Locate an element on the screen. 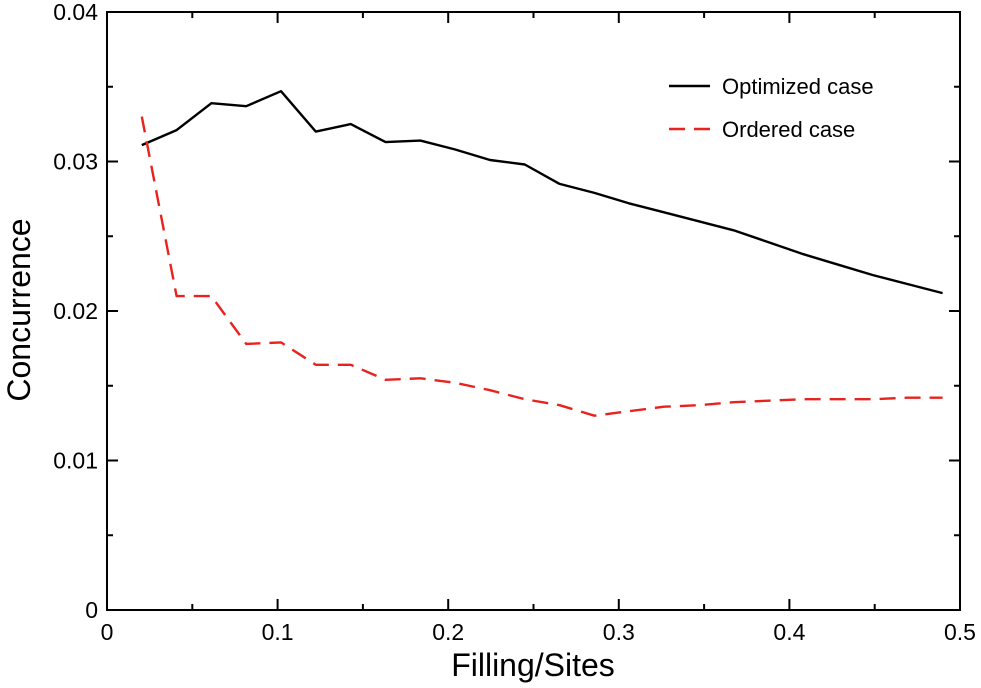 Image resolution: width=981 pixels, height=688 pixels. x-axis-title: Filling/Sites is located at coordinates (533, 665).